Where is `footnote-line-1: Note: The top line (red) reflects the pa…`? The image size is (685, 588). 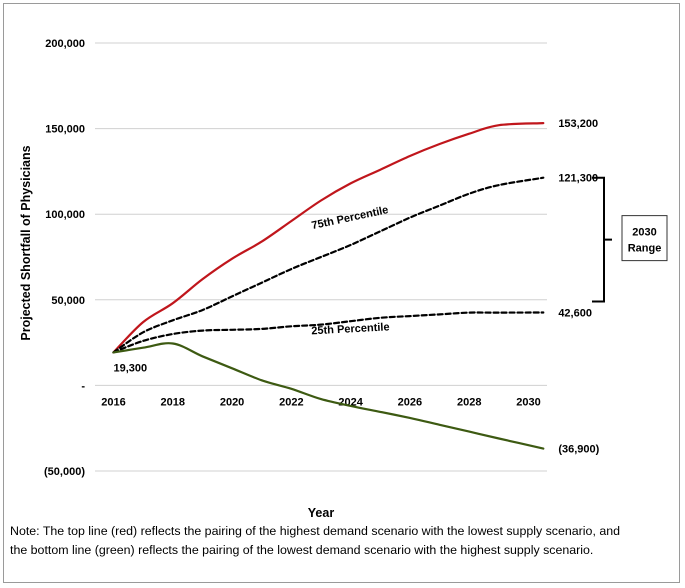
footnote-line-1: Note: The top line (red) reflects the pa… is located at coordinates (315, 531).